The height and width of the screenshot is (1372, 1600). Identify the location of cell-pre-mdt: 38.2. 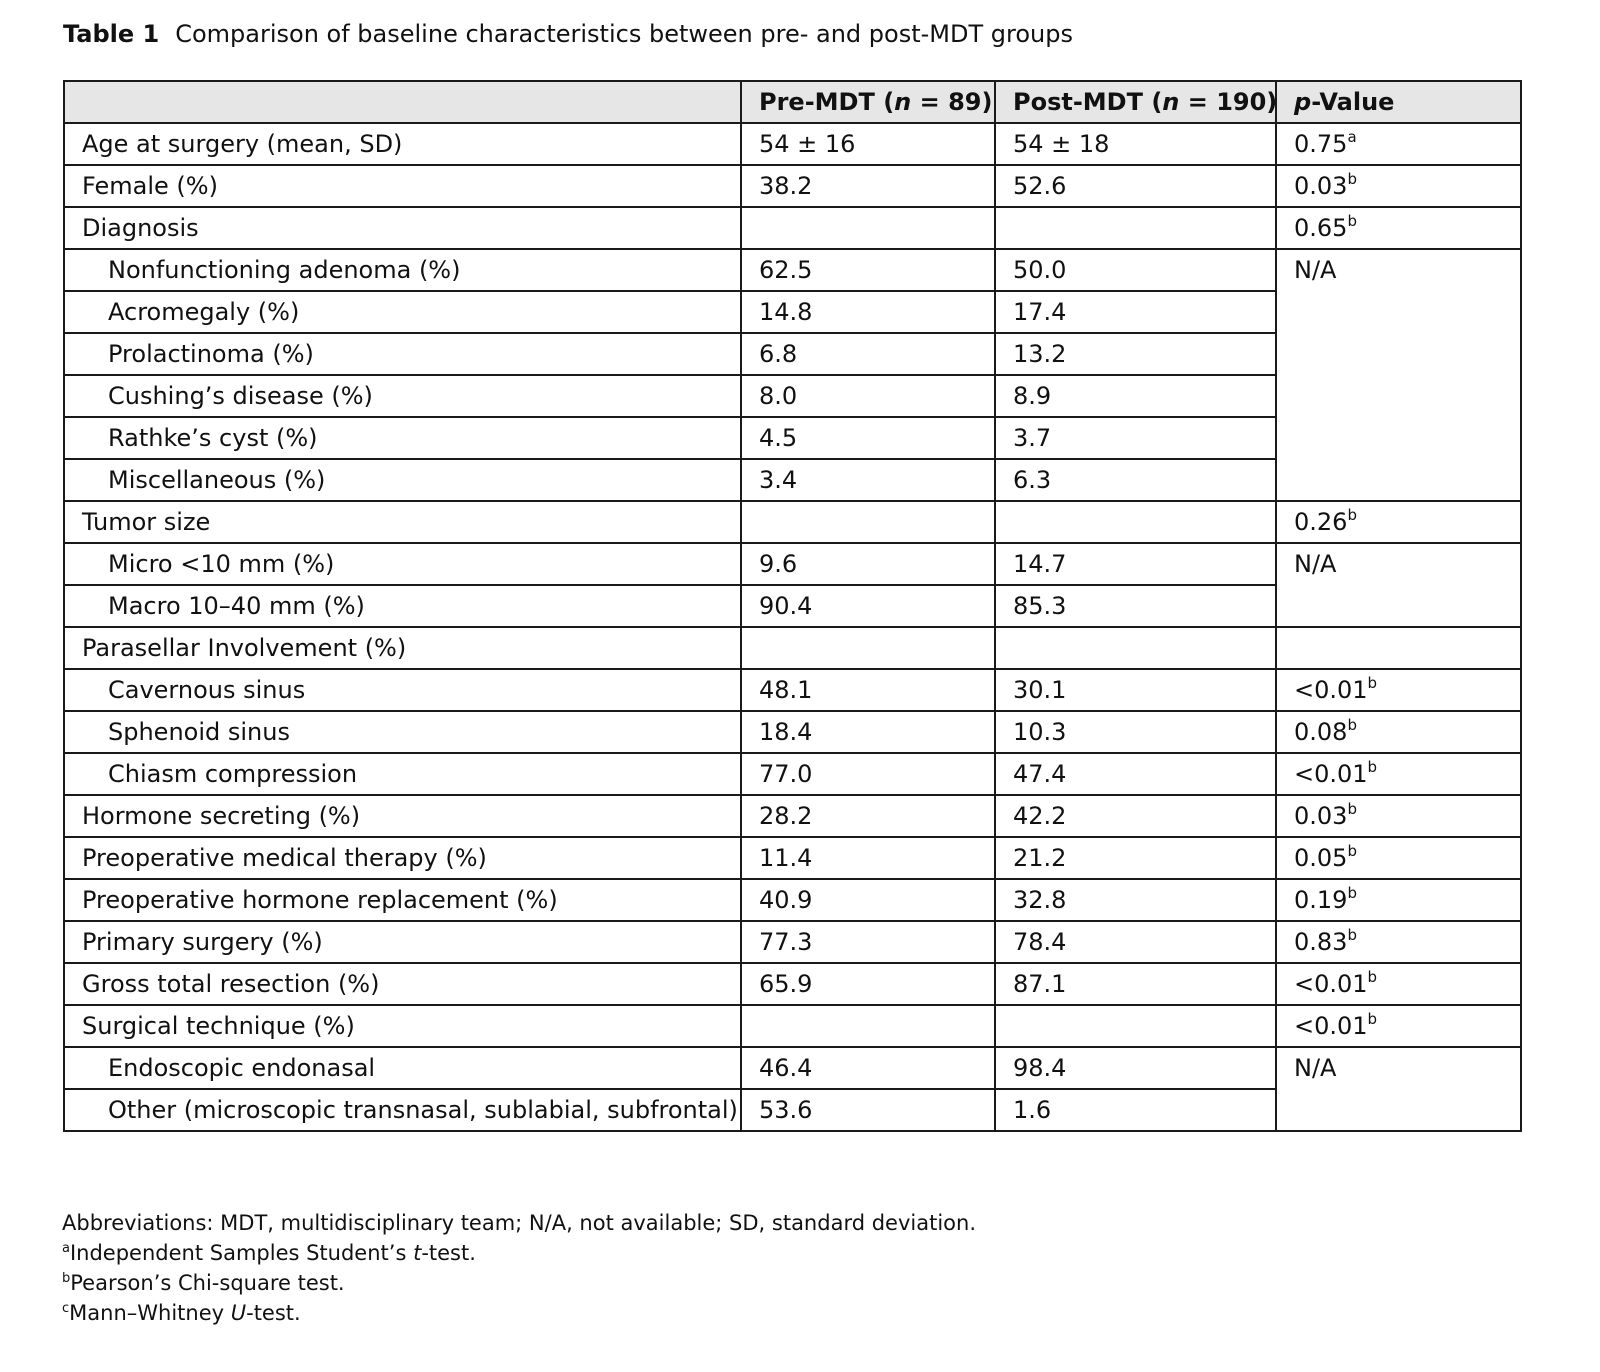
(868, 186).